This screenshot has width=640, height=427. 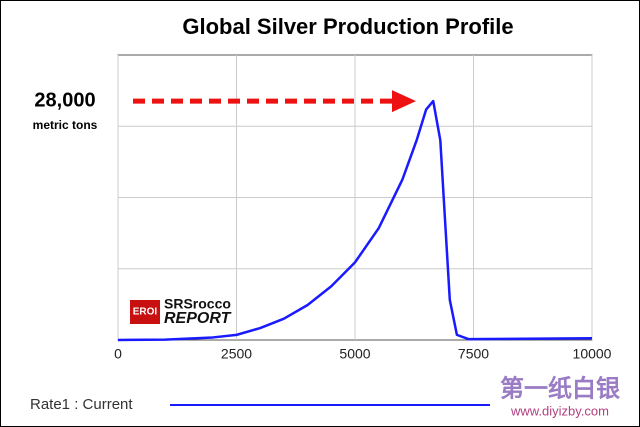 What do you see at coordinates (198, 318) in the screenshot?
I see `logo-line2: REPORT` at bounding box center [198, 318].